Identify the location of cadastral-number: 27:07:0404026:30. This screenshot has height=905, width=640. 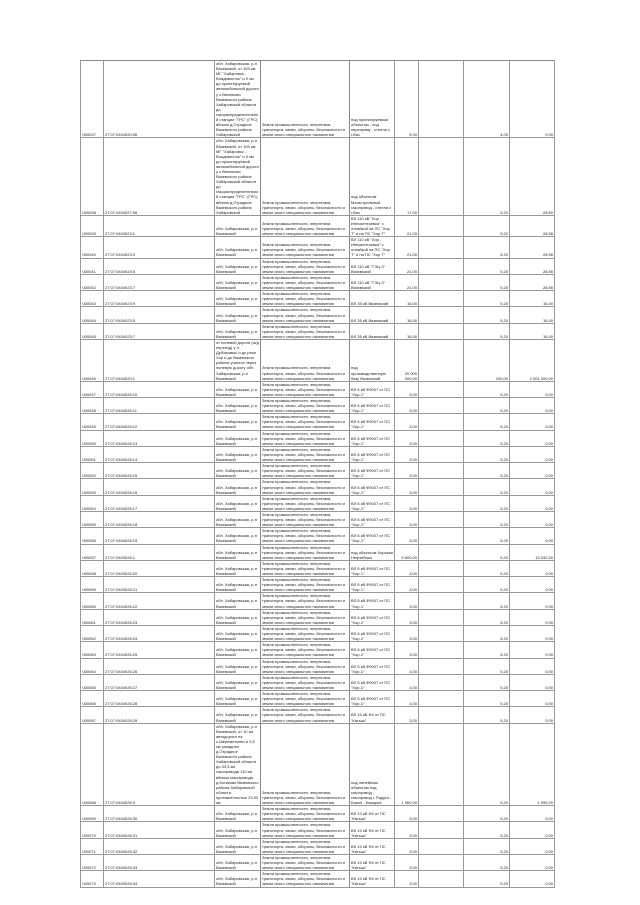
(159, 814).